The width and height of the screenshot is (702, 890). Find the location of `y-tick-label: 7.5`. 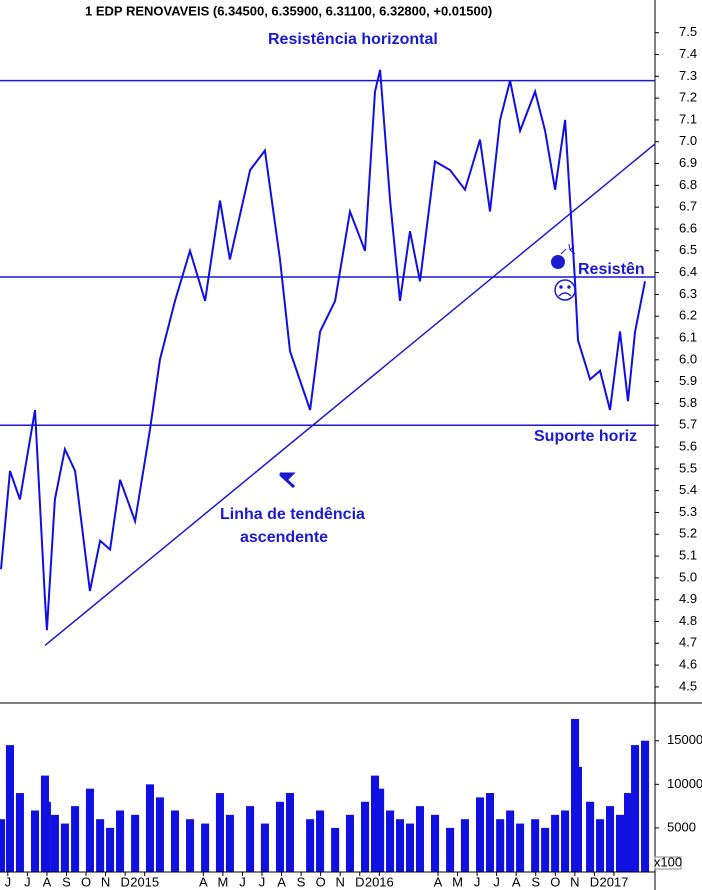

y-tick-label: 7.5 is located at coordinates (688, 31).